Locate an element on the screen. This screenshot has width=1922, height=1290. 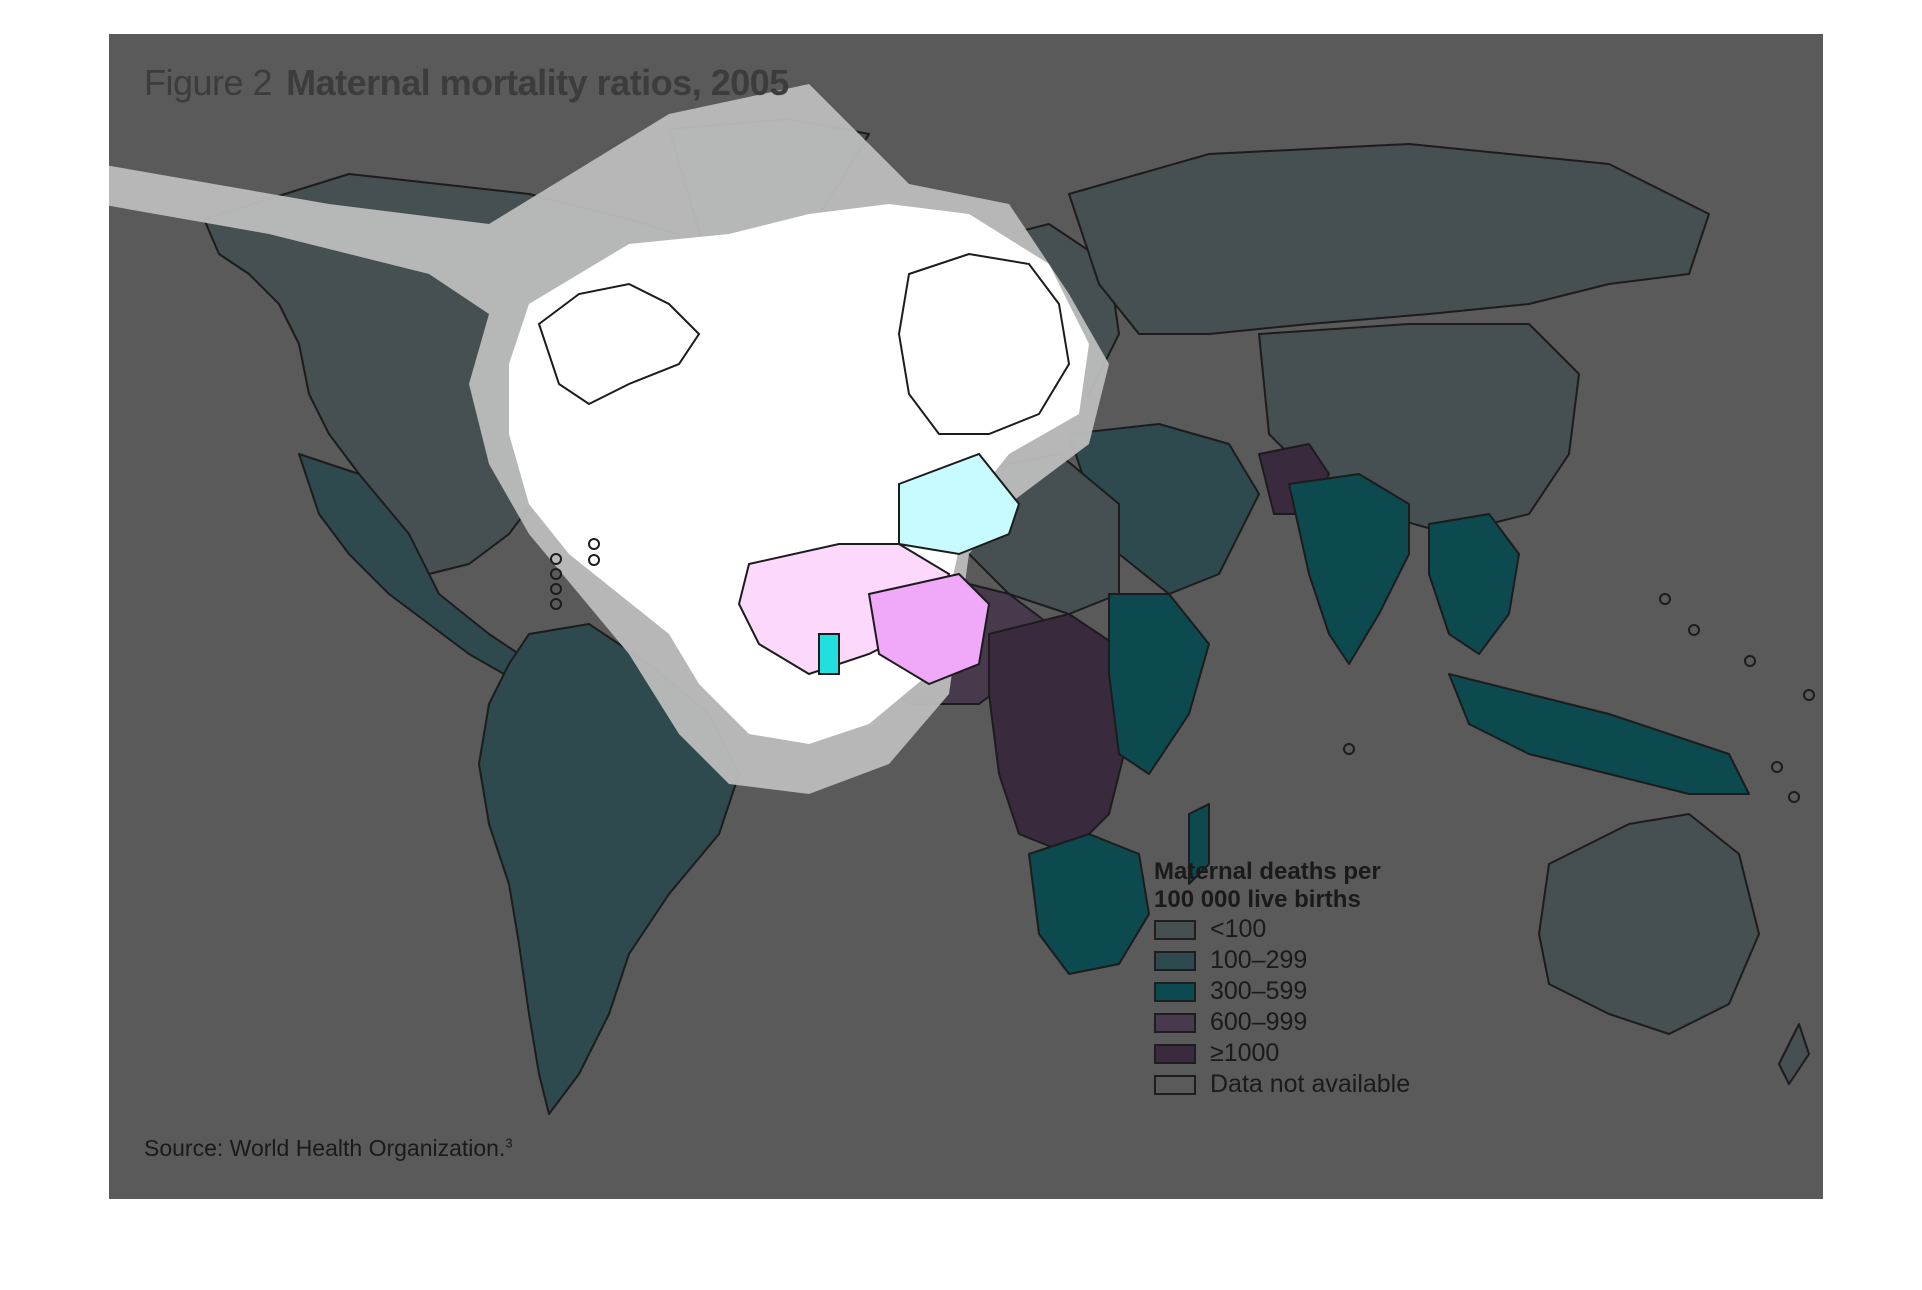
outline-north-america is located at coordinates (619, 344).